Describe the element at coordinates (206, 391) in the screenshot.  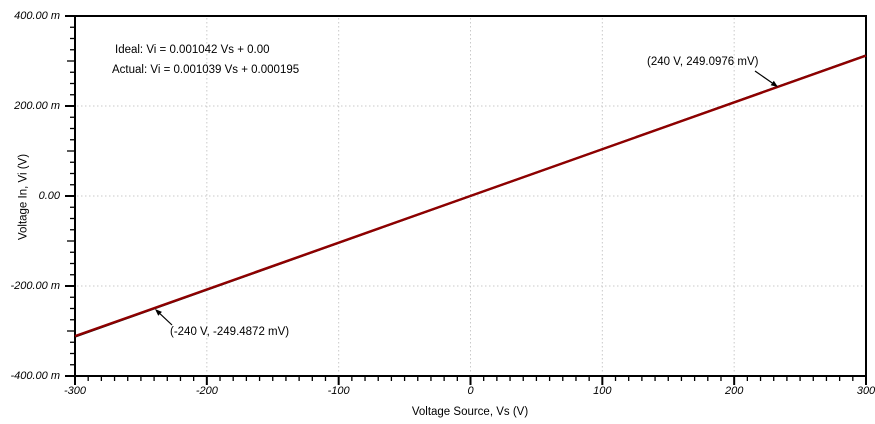
I see `x-tick-label: -200` at that location.